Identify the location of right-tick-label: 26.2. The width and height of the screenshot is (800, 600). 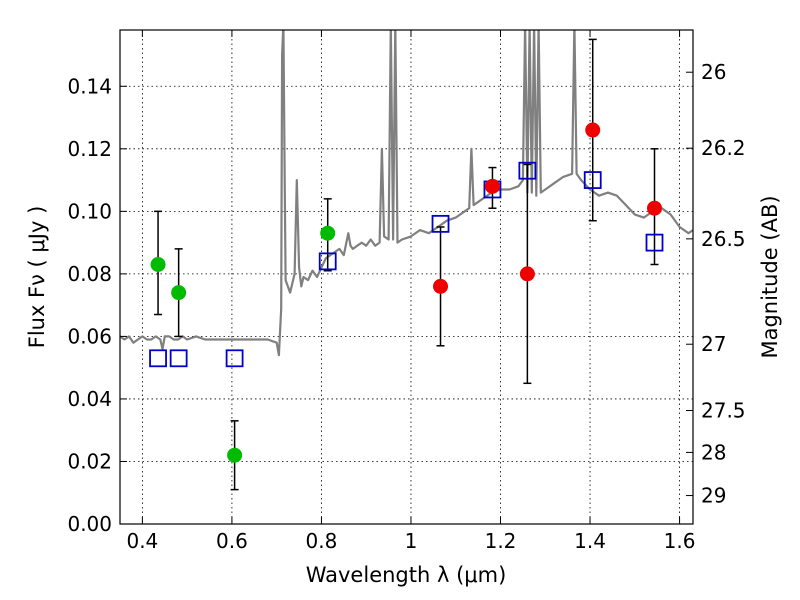
(723, 148).